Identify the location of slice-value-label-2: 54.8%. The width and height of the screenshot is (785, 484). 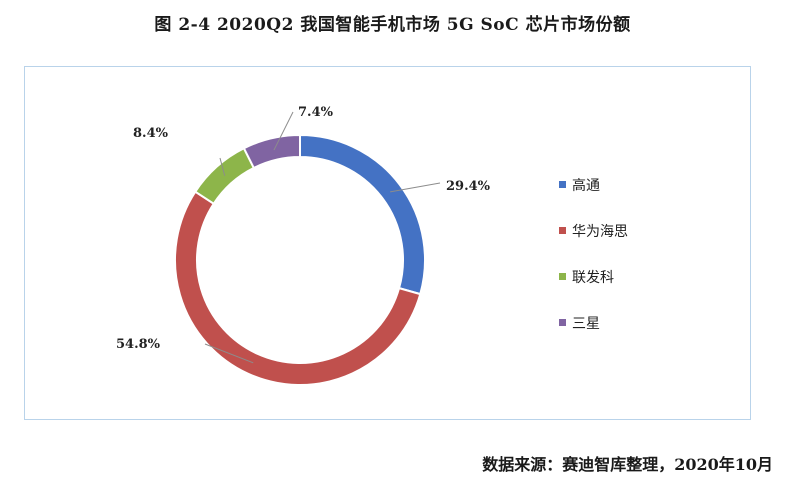
(138, 344).